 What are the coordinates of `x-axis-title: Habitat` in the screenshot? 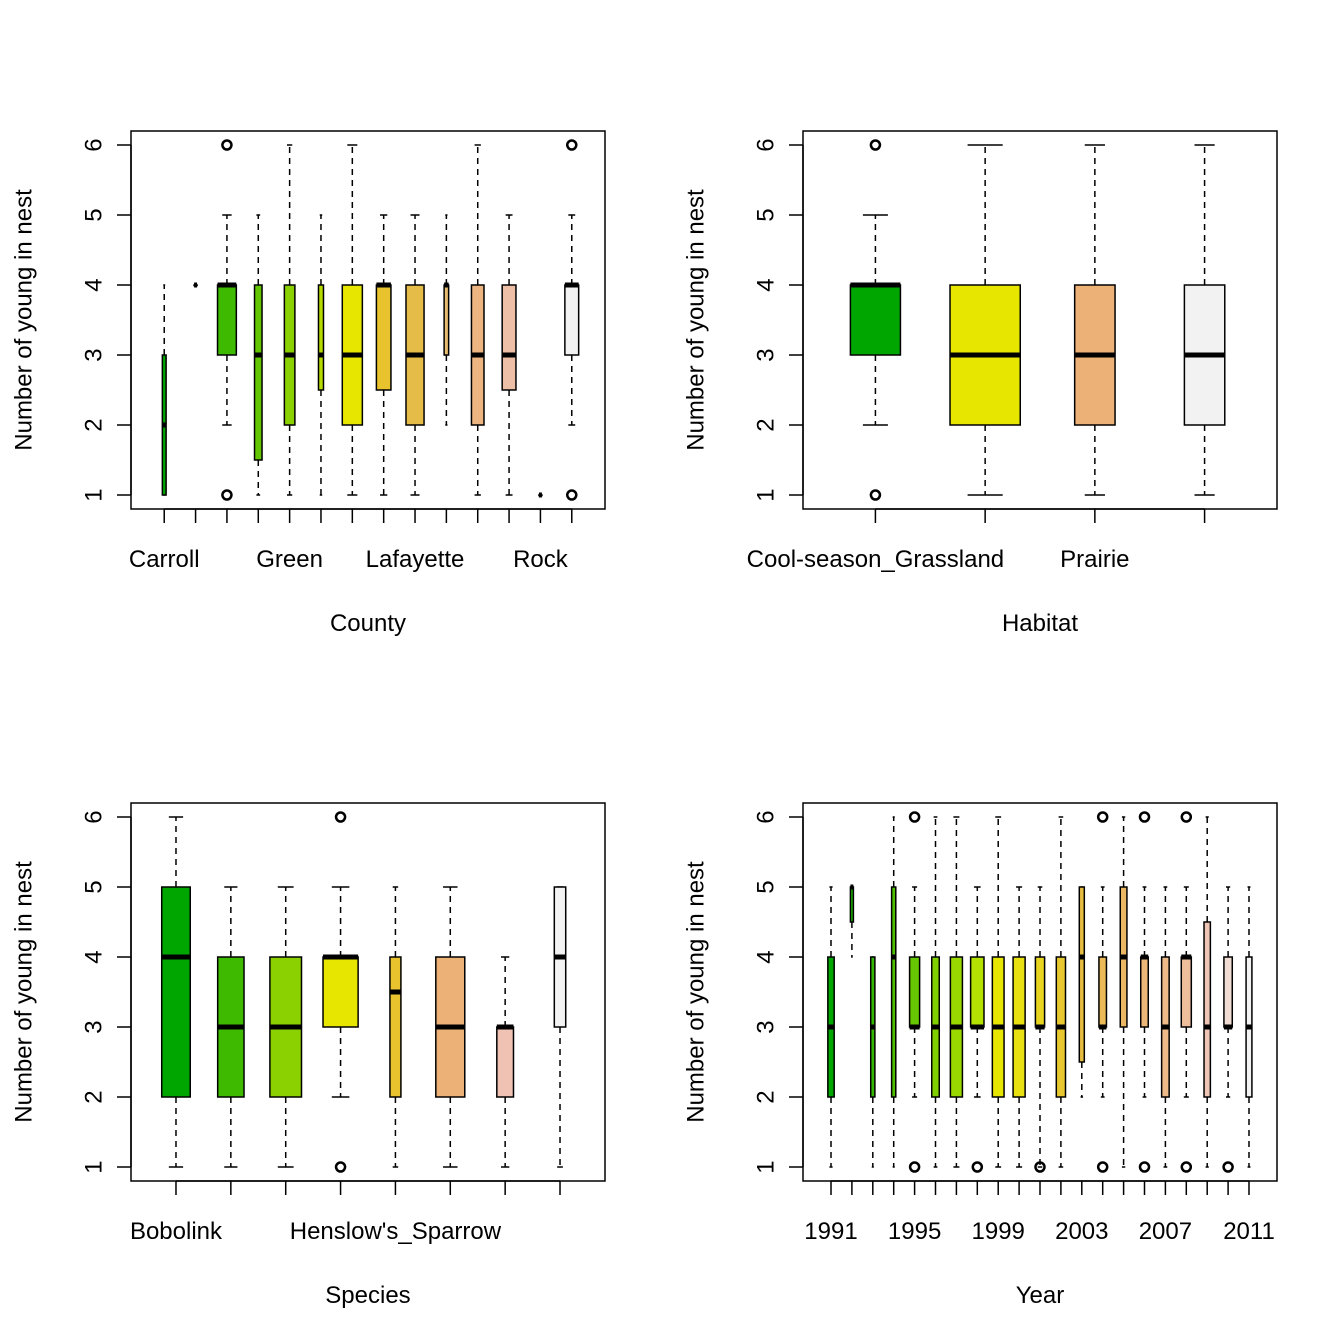 It's located at (1040, 623).